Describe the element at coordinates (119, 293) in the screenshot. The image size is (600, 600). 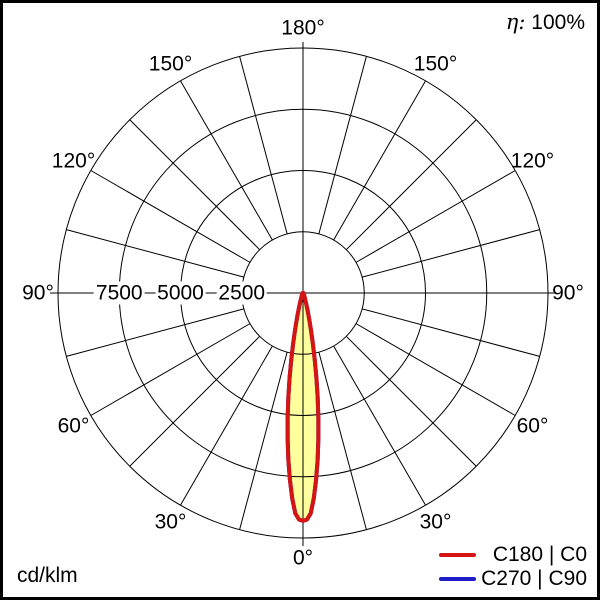
I see `radial-tick-7500: 7500` at that location.